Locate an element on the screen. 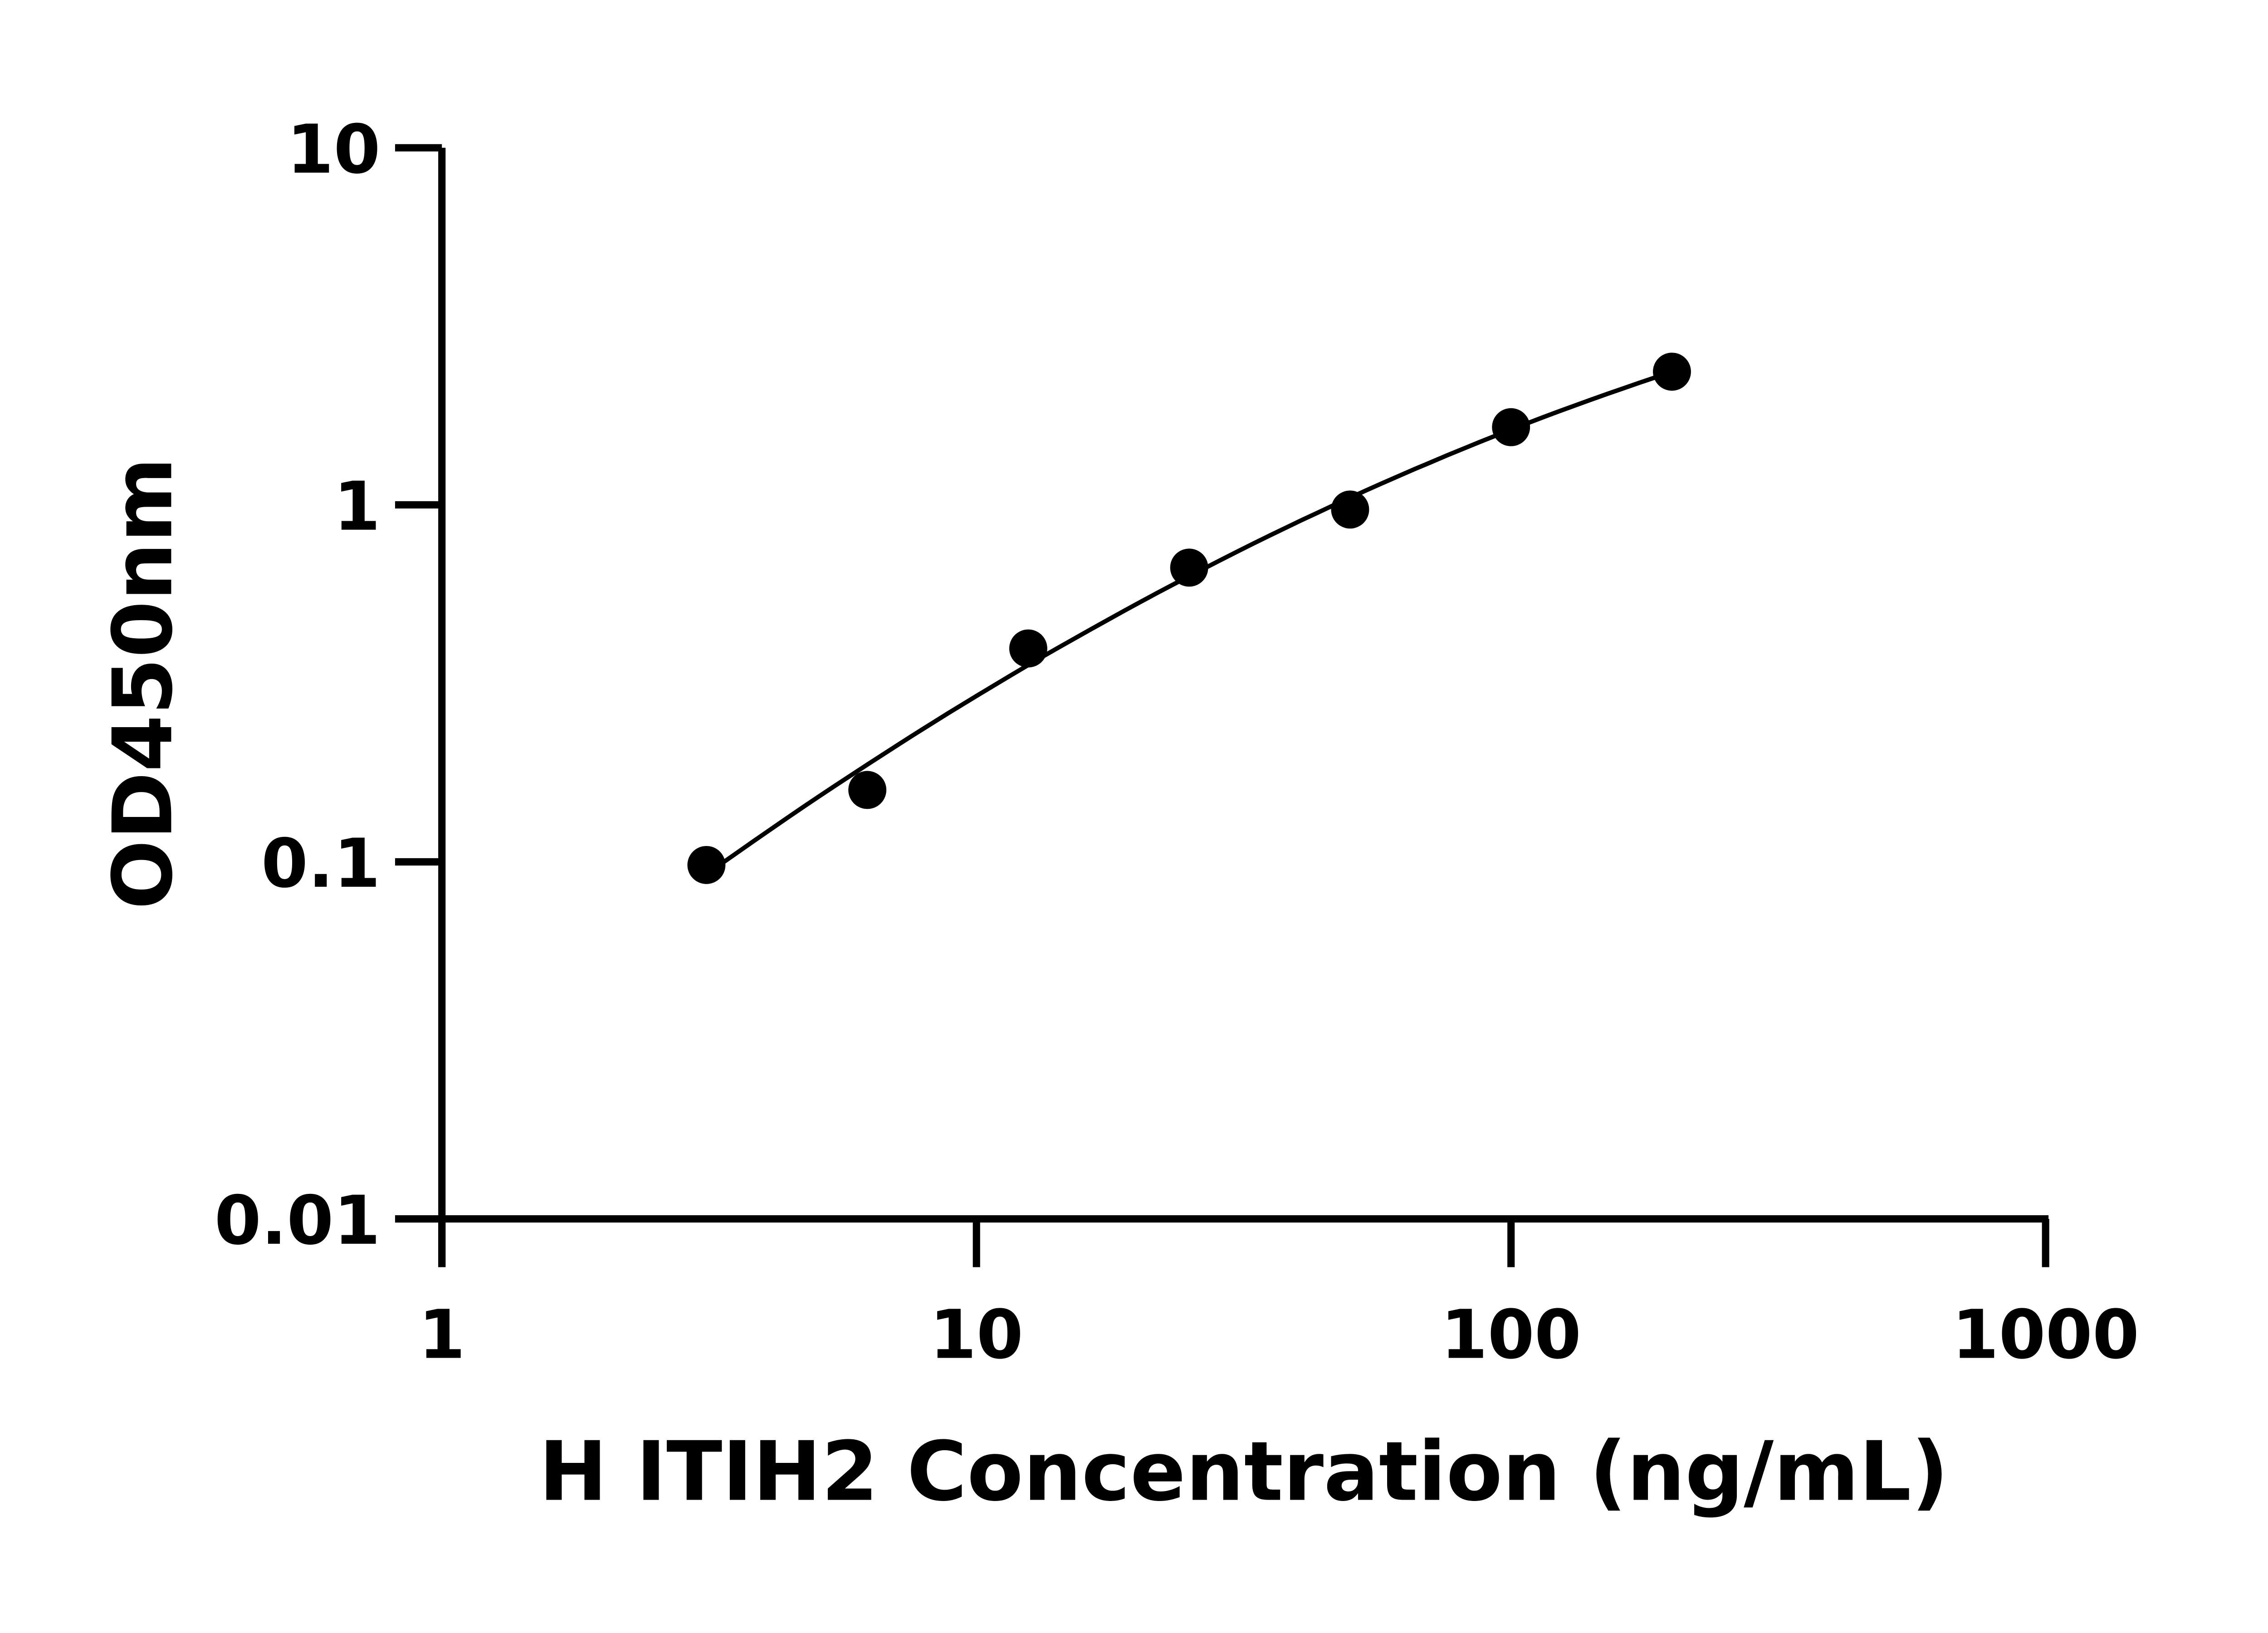  x-axis-label: H ITIH2 Concentration (ng/mL) is located at coordinates (1244, 1471).